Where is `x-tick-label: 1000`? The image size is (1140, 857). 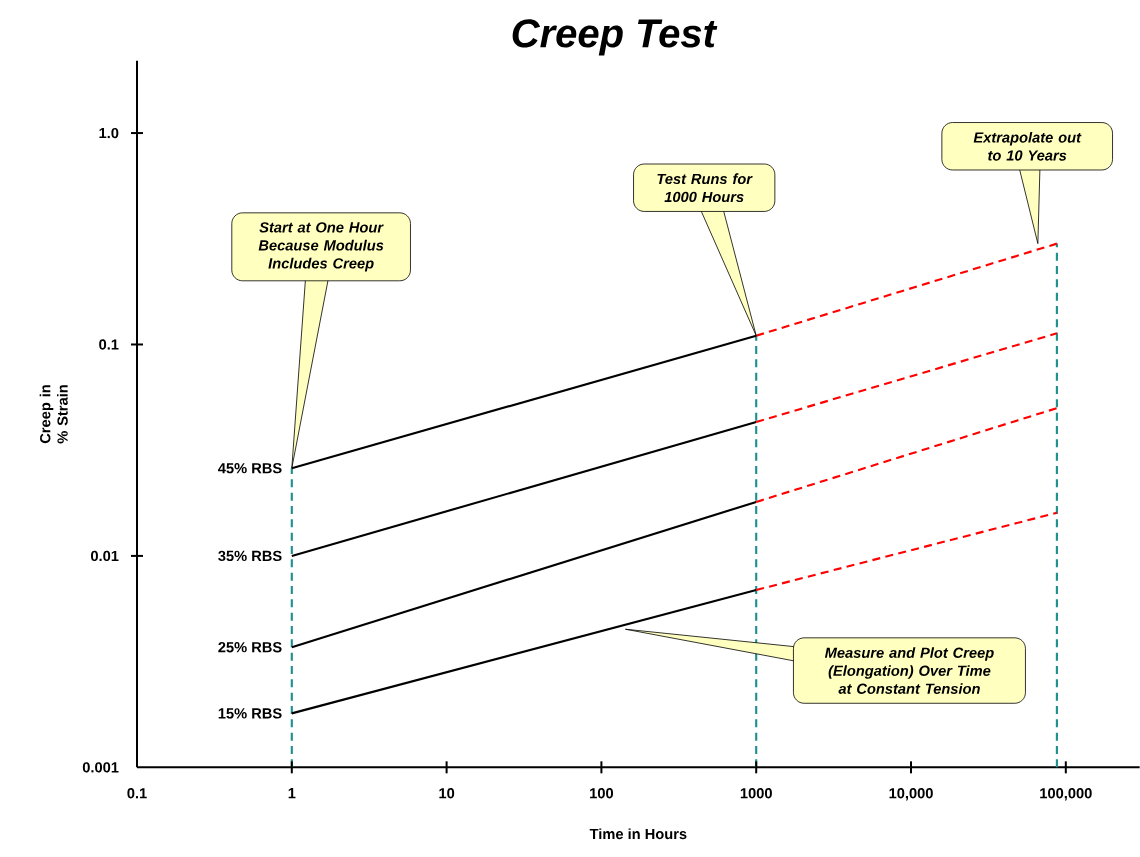 x-tick-label: 1000 is located at coordinates (756, 793).